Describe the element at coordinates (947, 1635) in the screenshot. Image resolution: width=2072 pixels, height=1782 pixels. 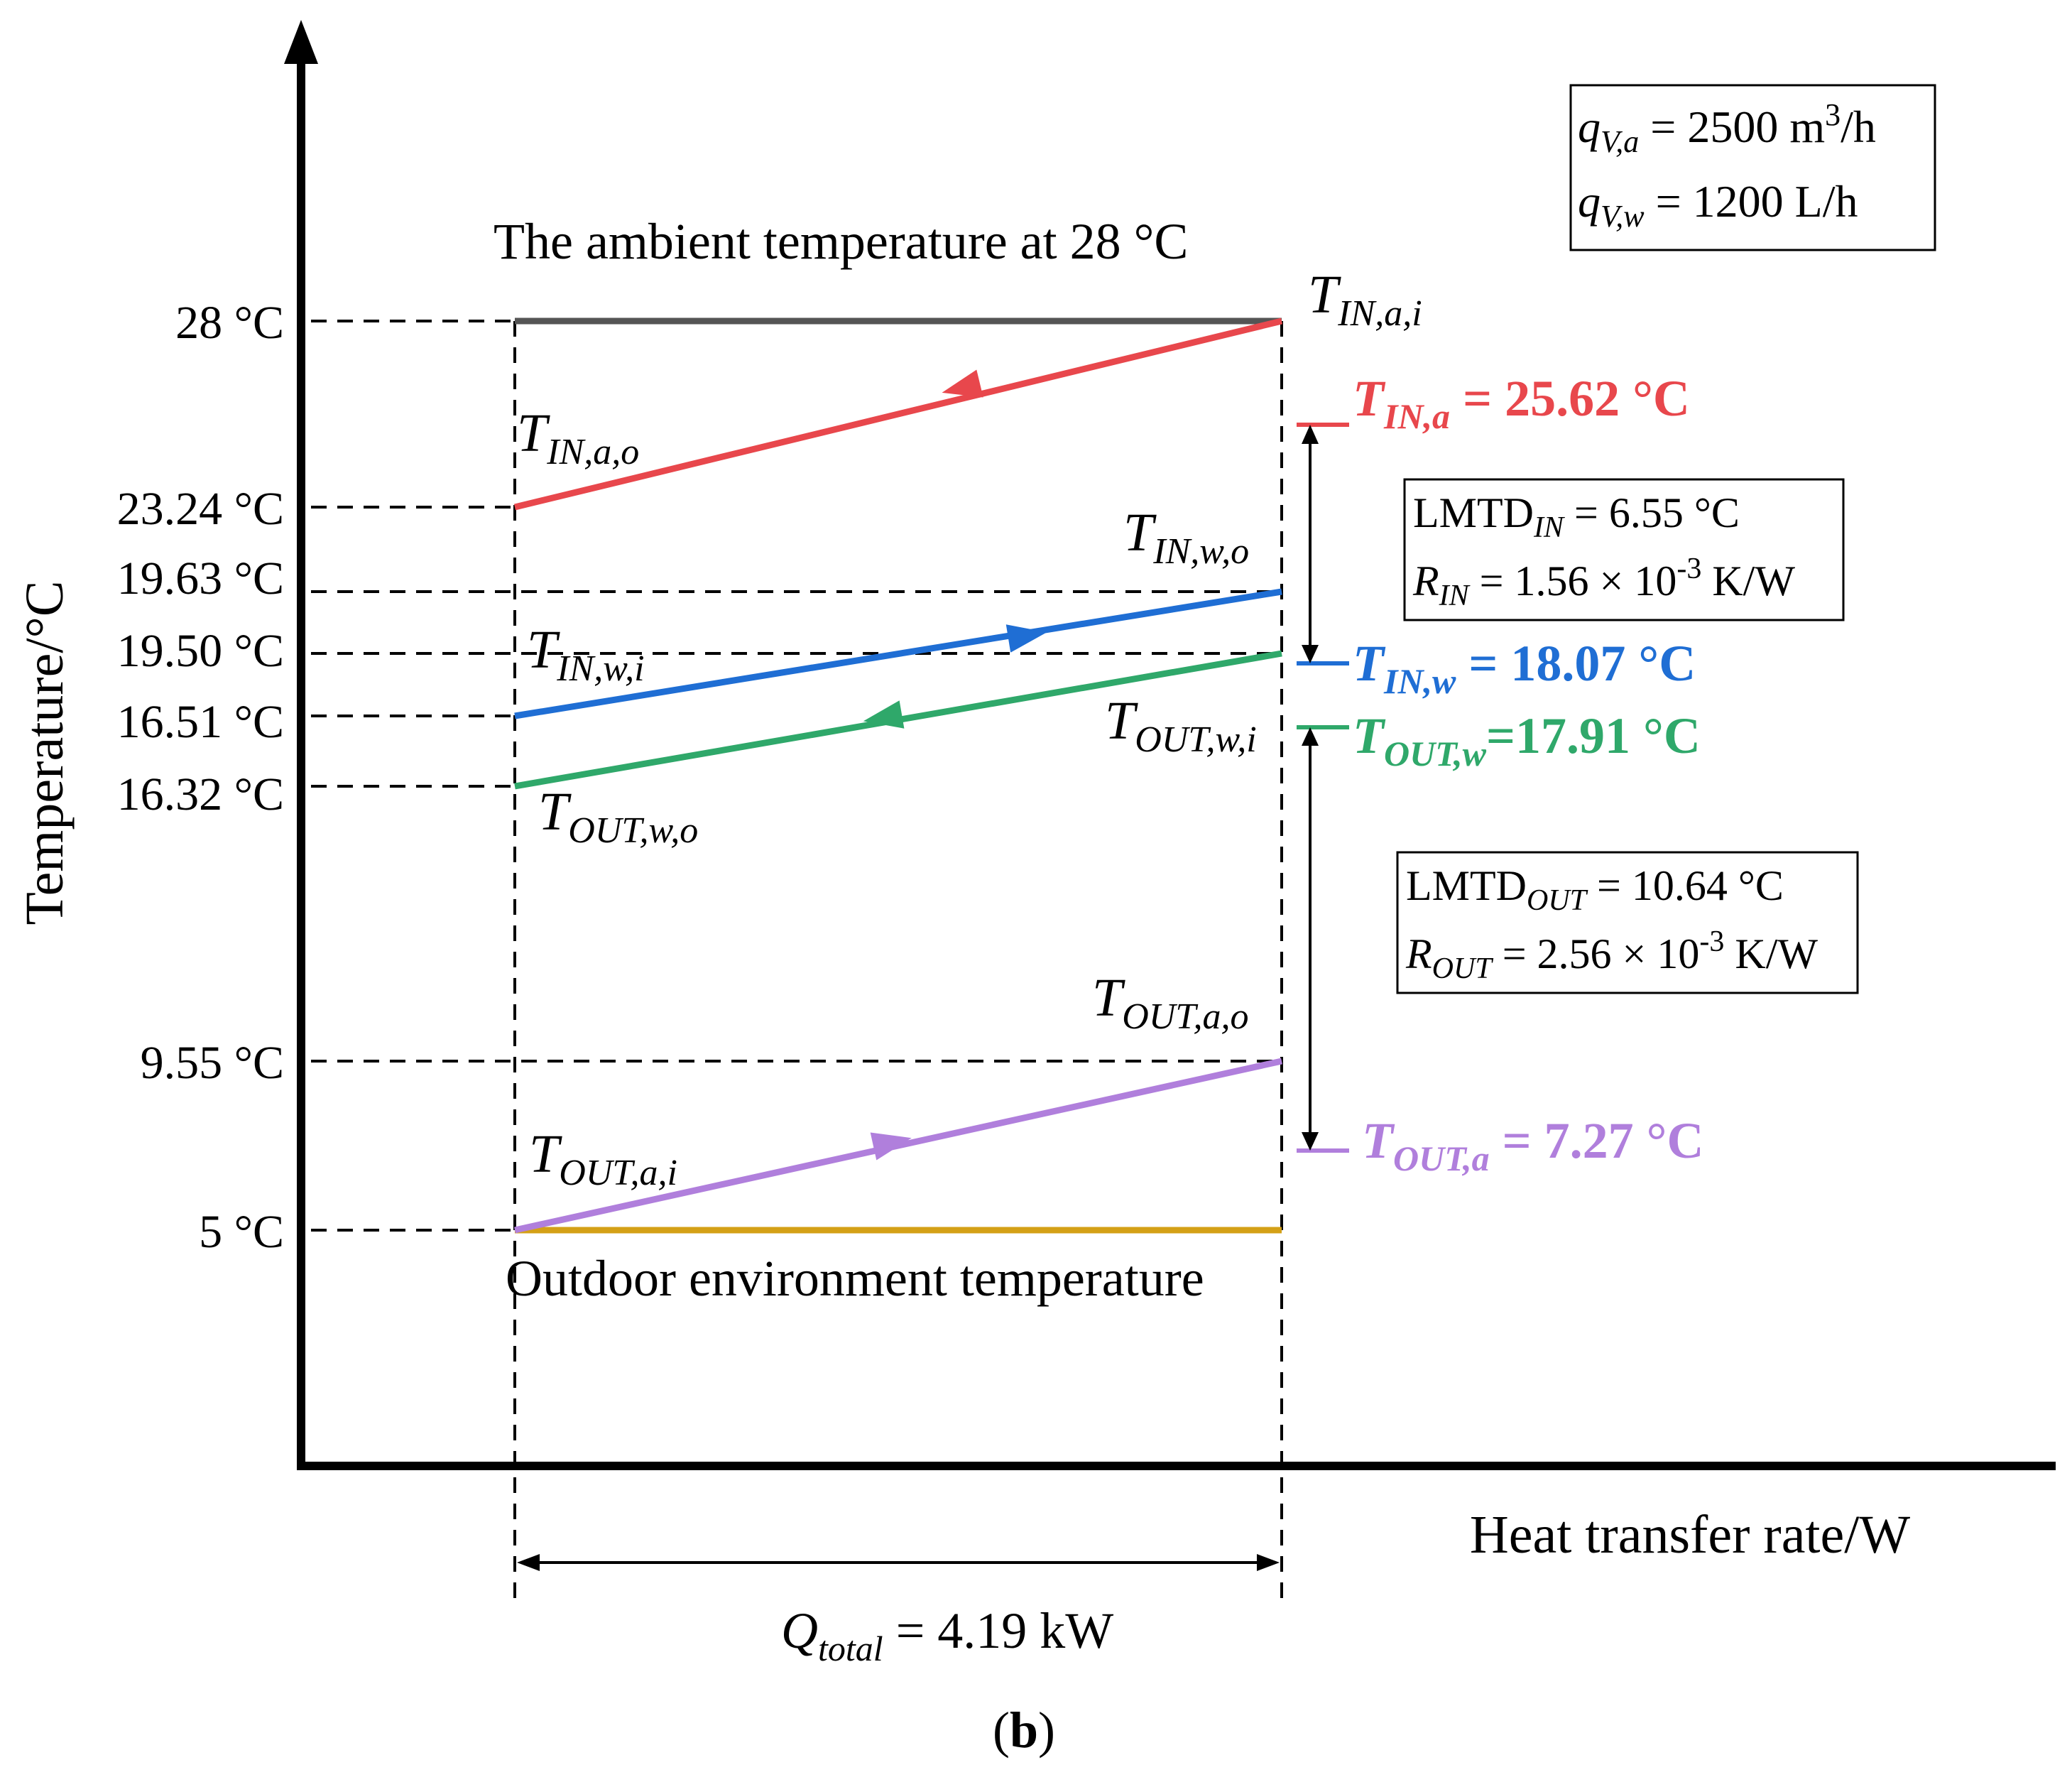
I see `q-total-label: Qtotal = 4.19 kW` at that location.